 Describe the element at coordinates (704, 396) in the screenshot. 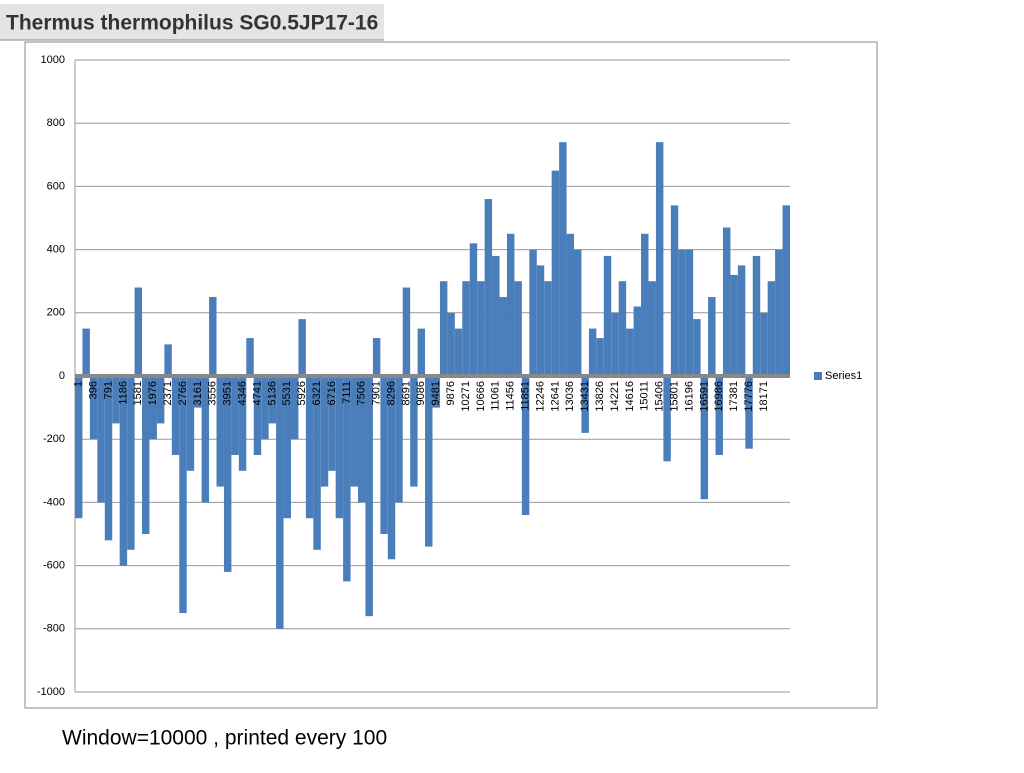

I see `x-tick-label: 16591` at that location.